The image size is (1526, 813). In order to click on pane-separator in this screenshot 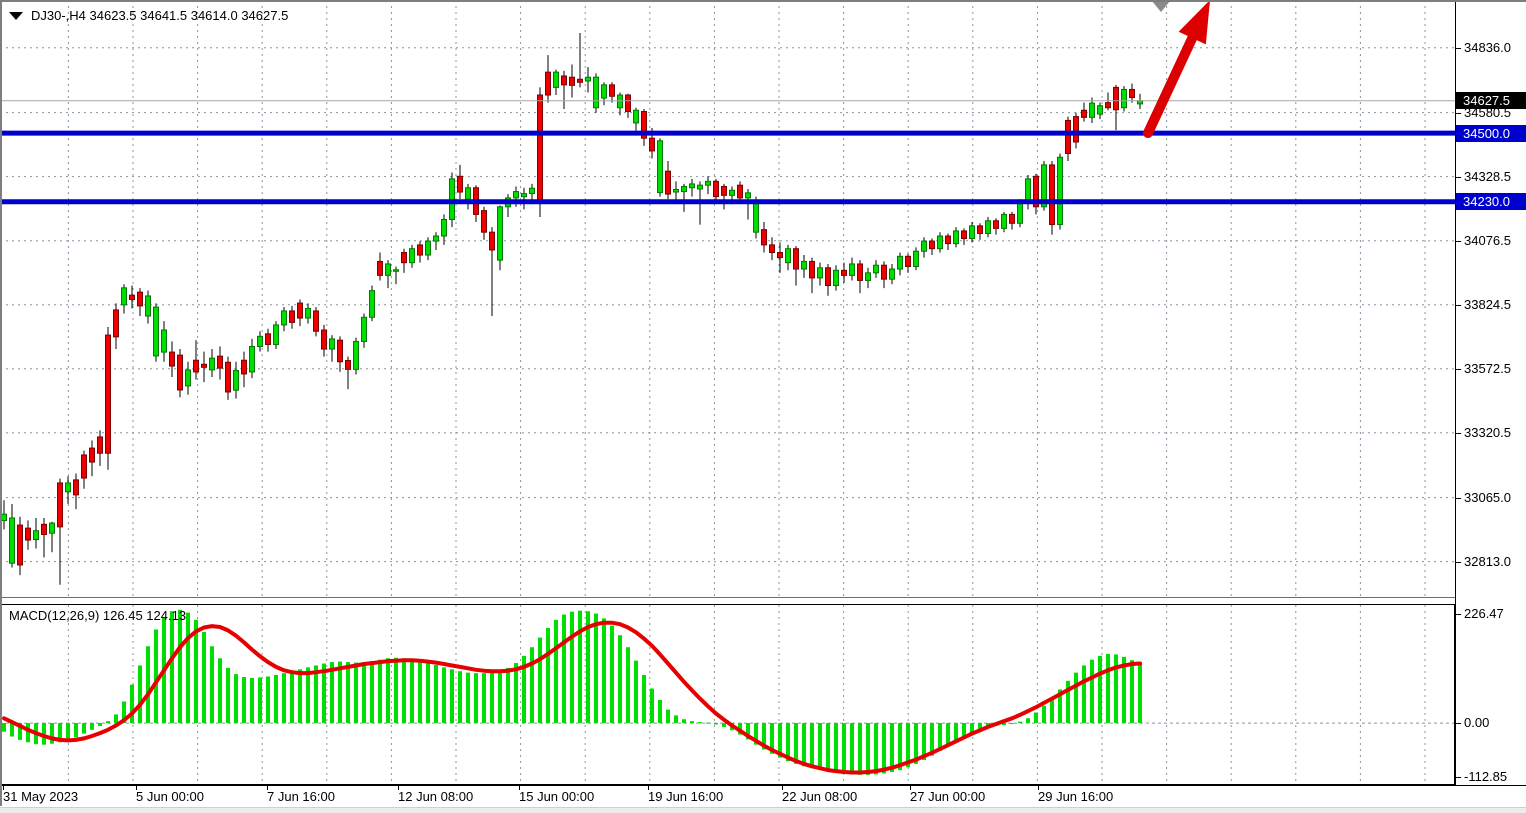, I will do `click(727, 601)`.